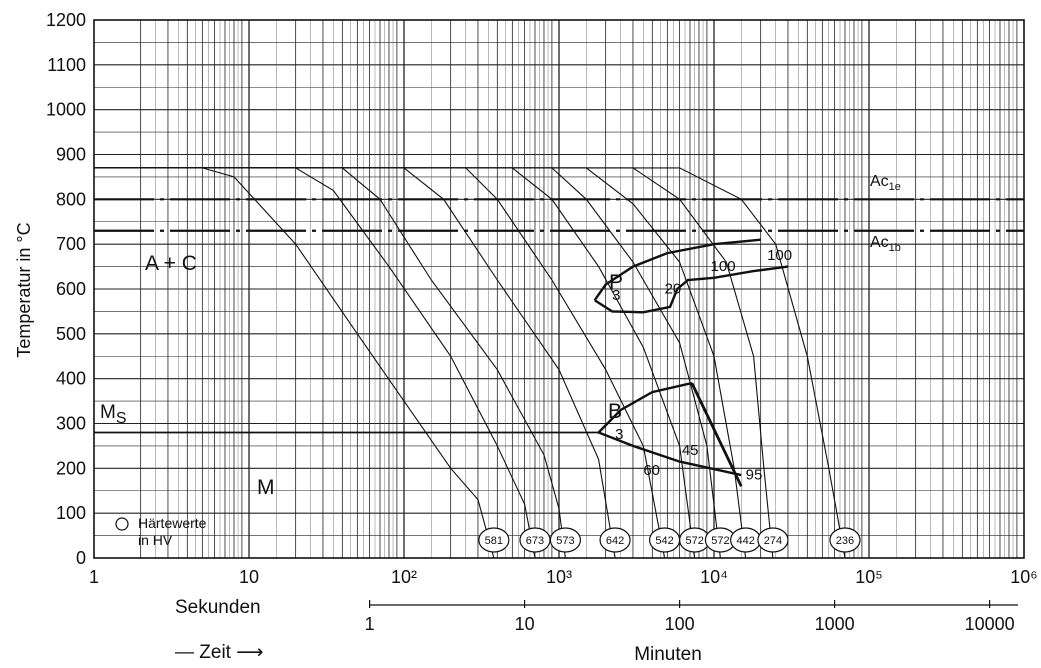 This screenshot has height=668, width=1041. I want to click on legend-hardness-unit: in HV, so click(155, 540).